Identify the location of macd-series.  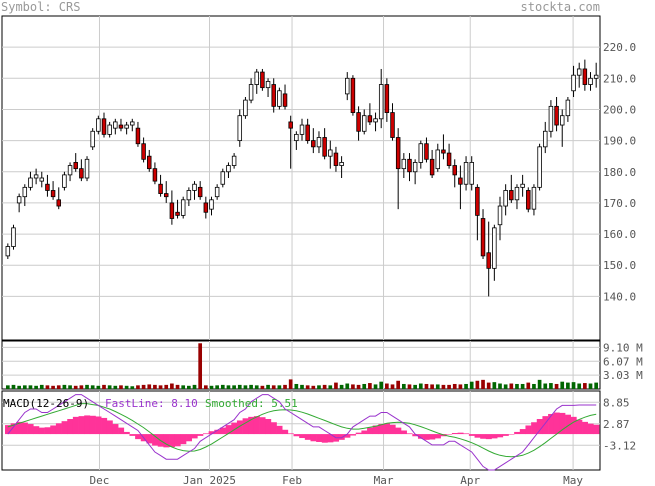
(302, 432).